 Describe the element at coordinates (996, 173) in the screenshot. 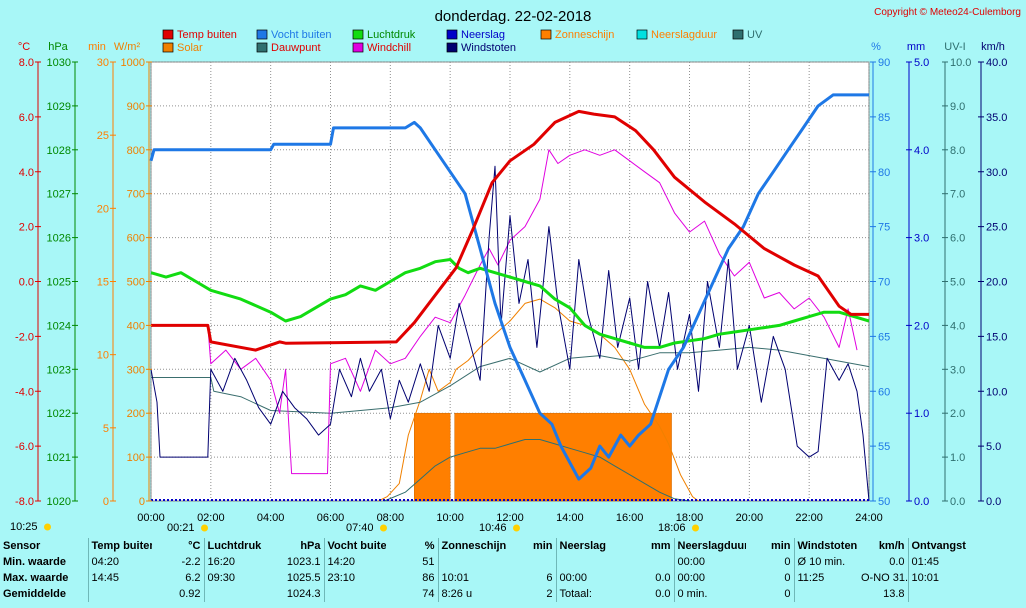

I see `axis-tick-label-wind: 30.0` at that location.